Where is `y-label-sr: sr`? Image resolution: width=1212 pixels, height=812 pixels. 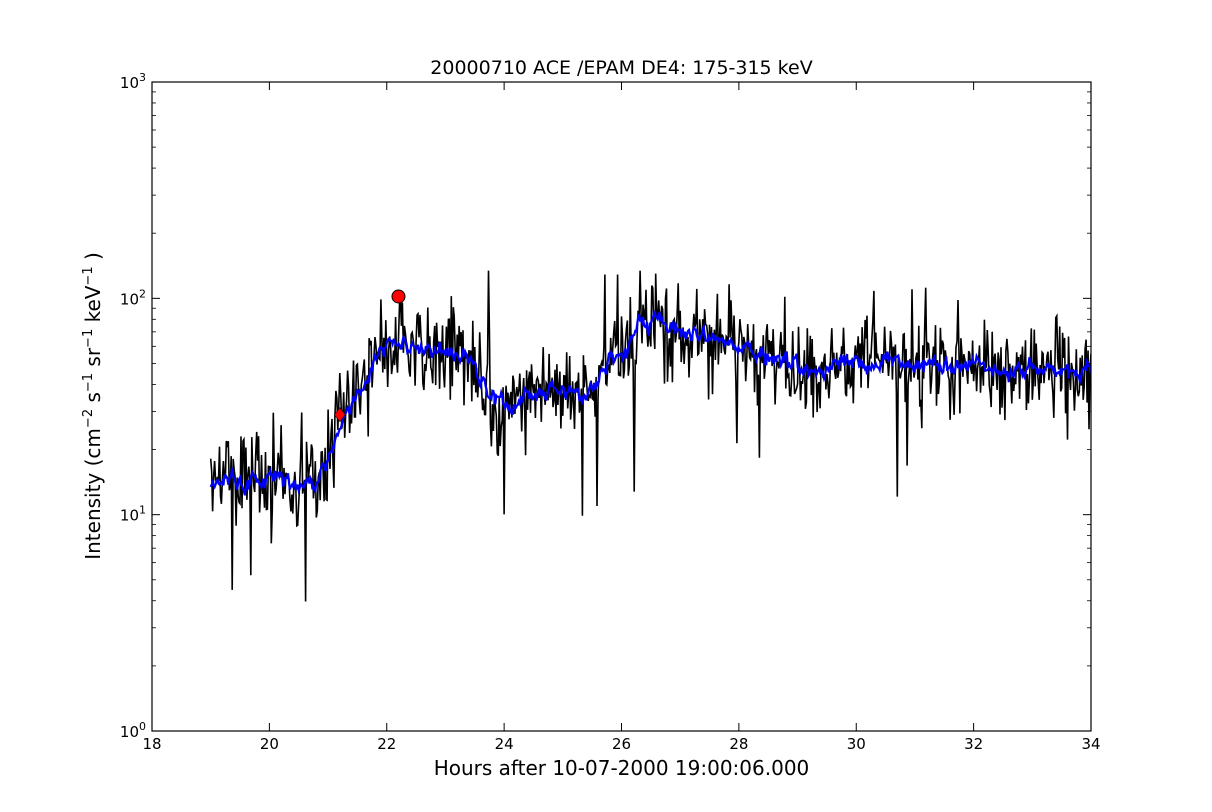
y-label-sr: sr is located at coordinates (93, 360).